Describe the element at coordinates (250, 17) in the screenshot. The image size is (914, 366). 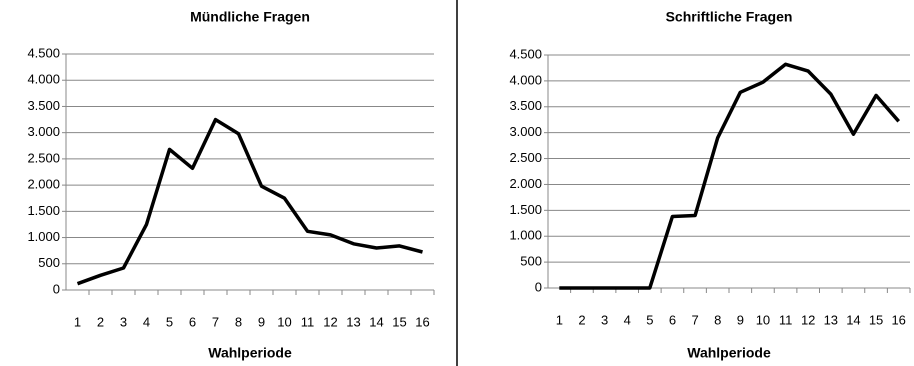
I see `chart-title: Mündliche Fragen` at that location.